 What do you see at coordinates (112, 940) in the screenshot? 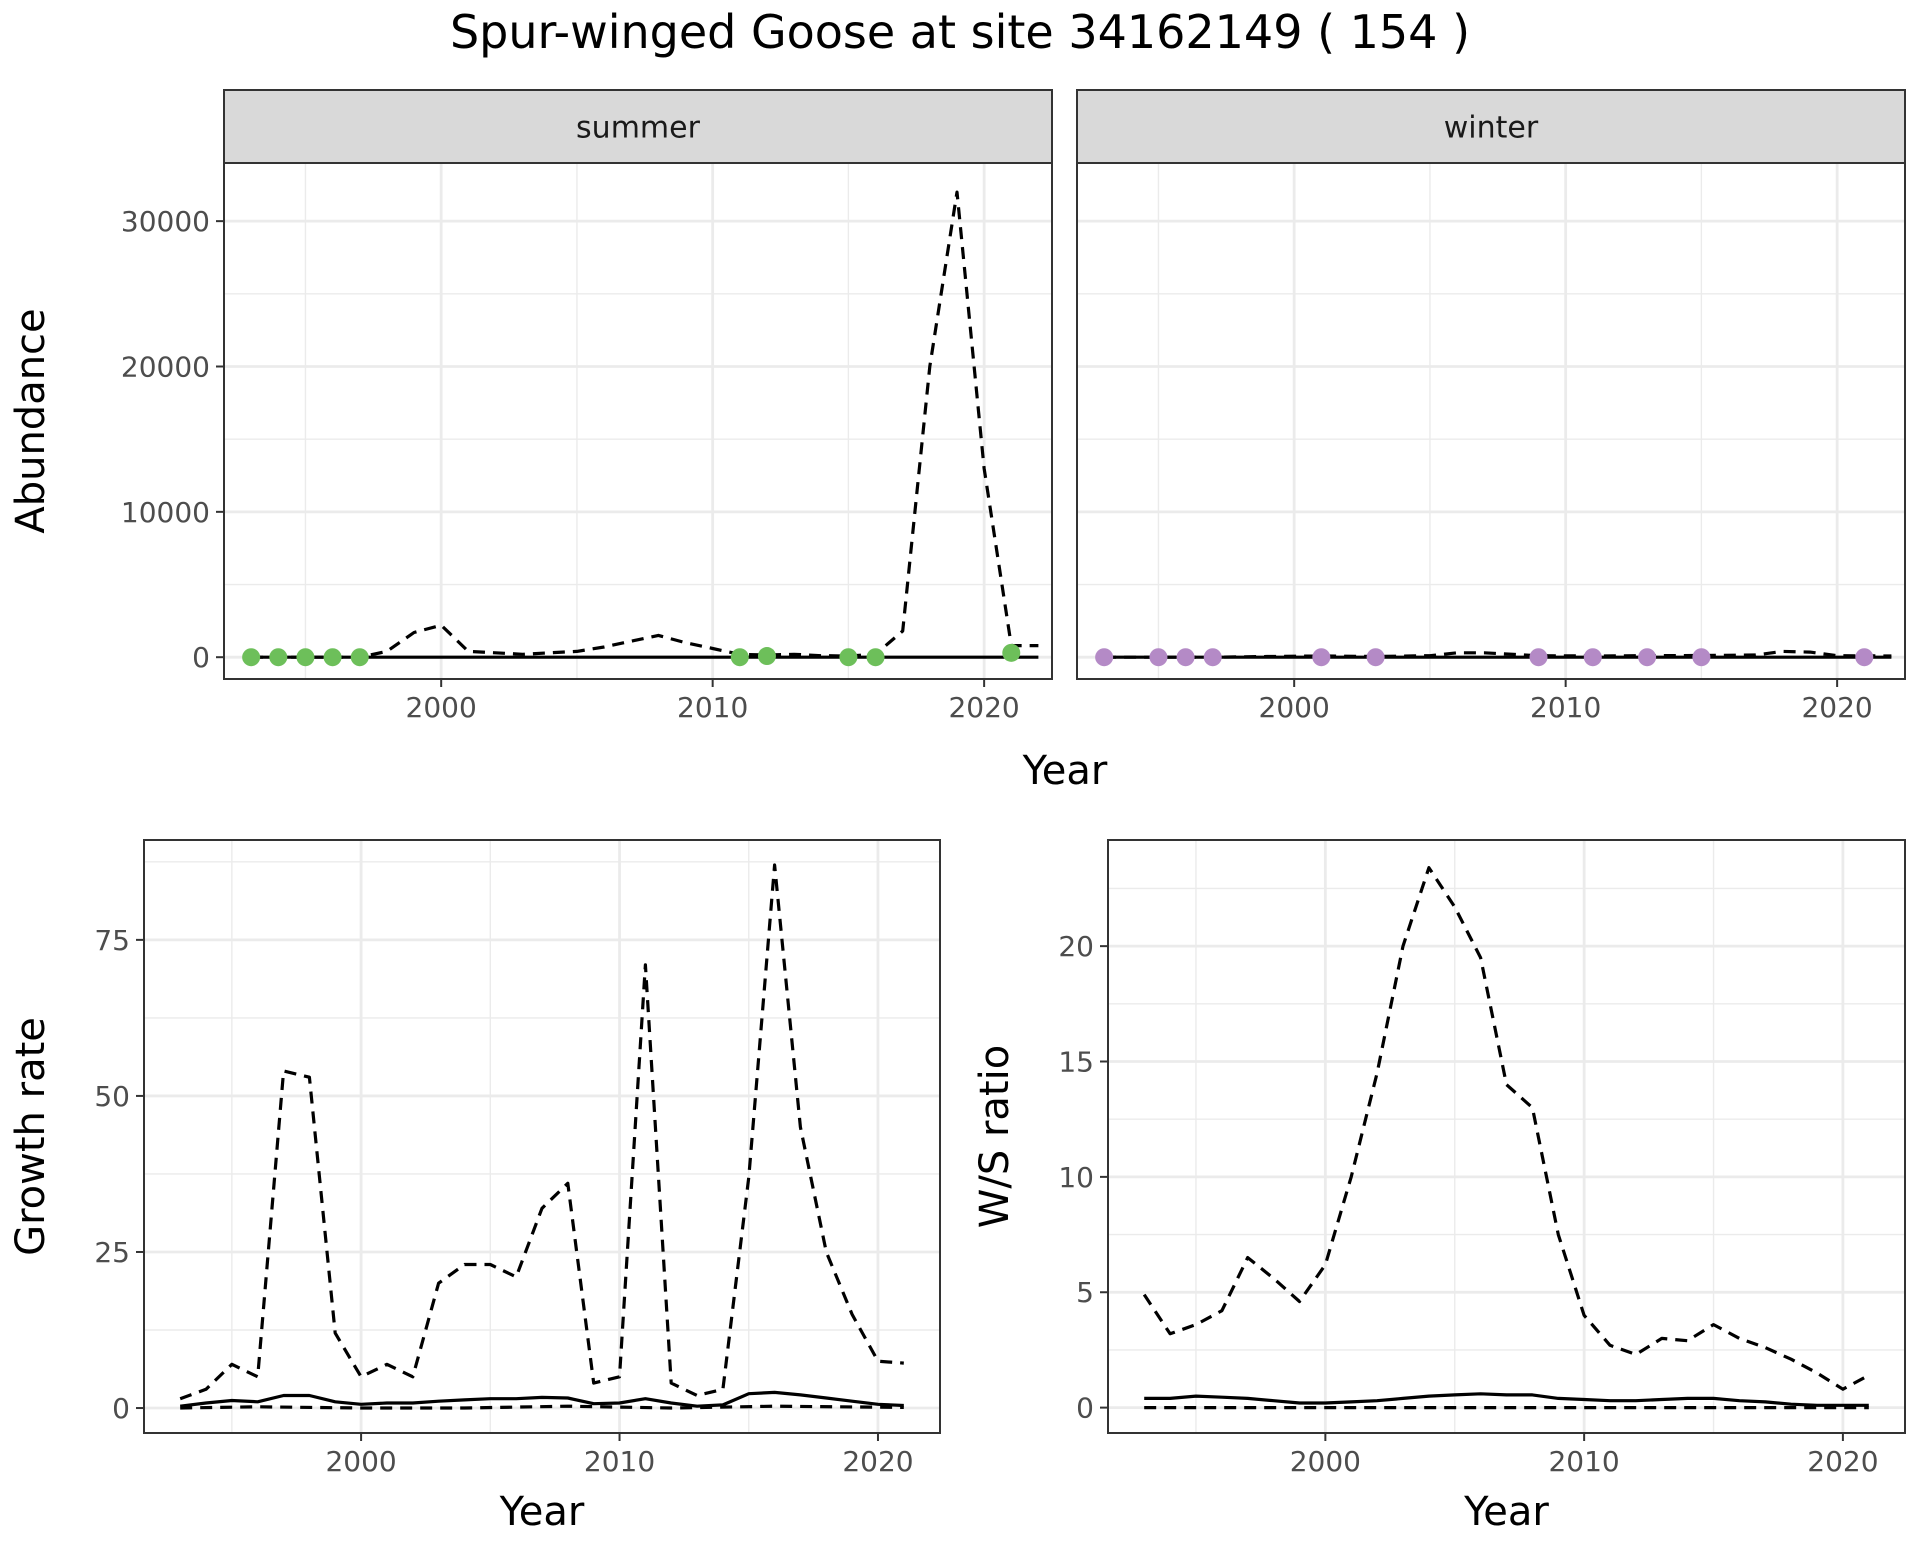
I see `y-tick-label: 75` at bounding box center [112, 940].